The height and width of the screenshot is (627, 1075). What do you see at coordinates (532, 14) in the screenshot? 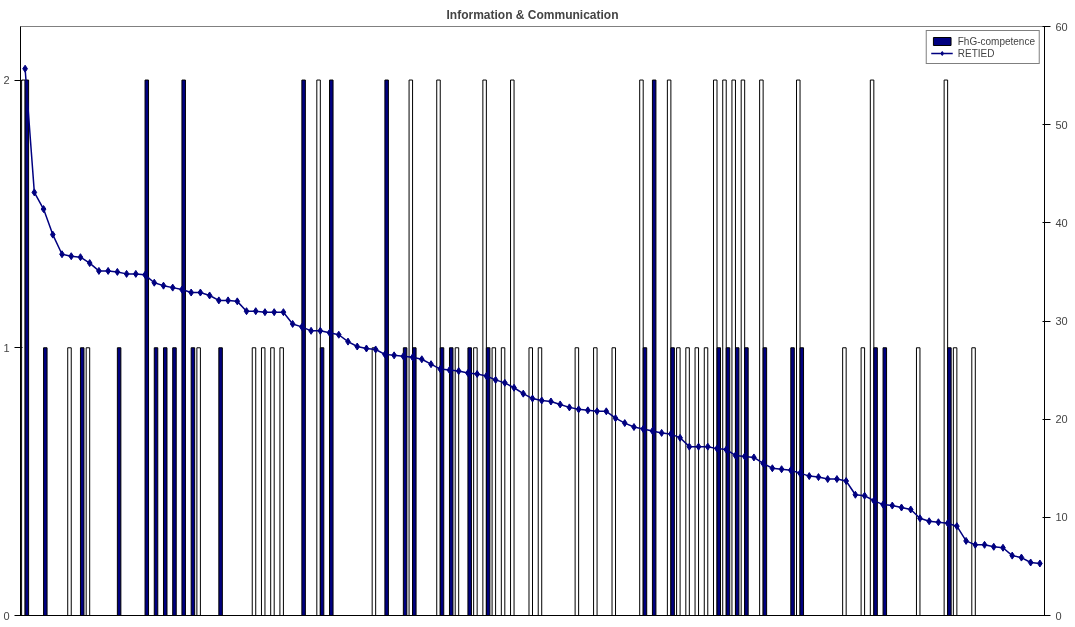
I see `chart-title: Information & Communication` at bounding box center [532, 14].